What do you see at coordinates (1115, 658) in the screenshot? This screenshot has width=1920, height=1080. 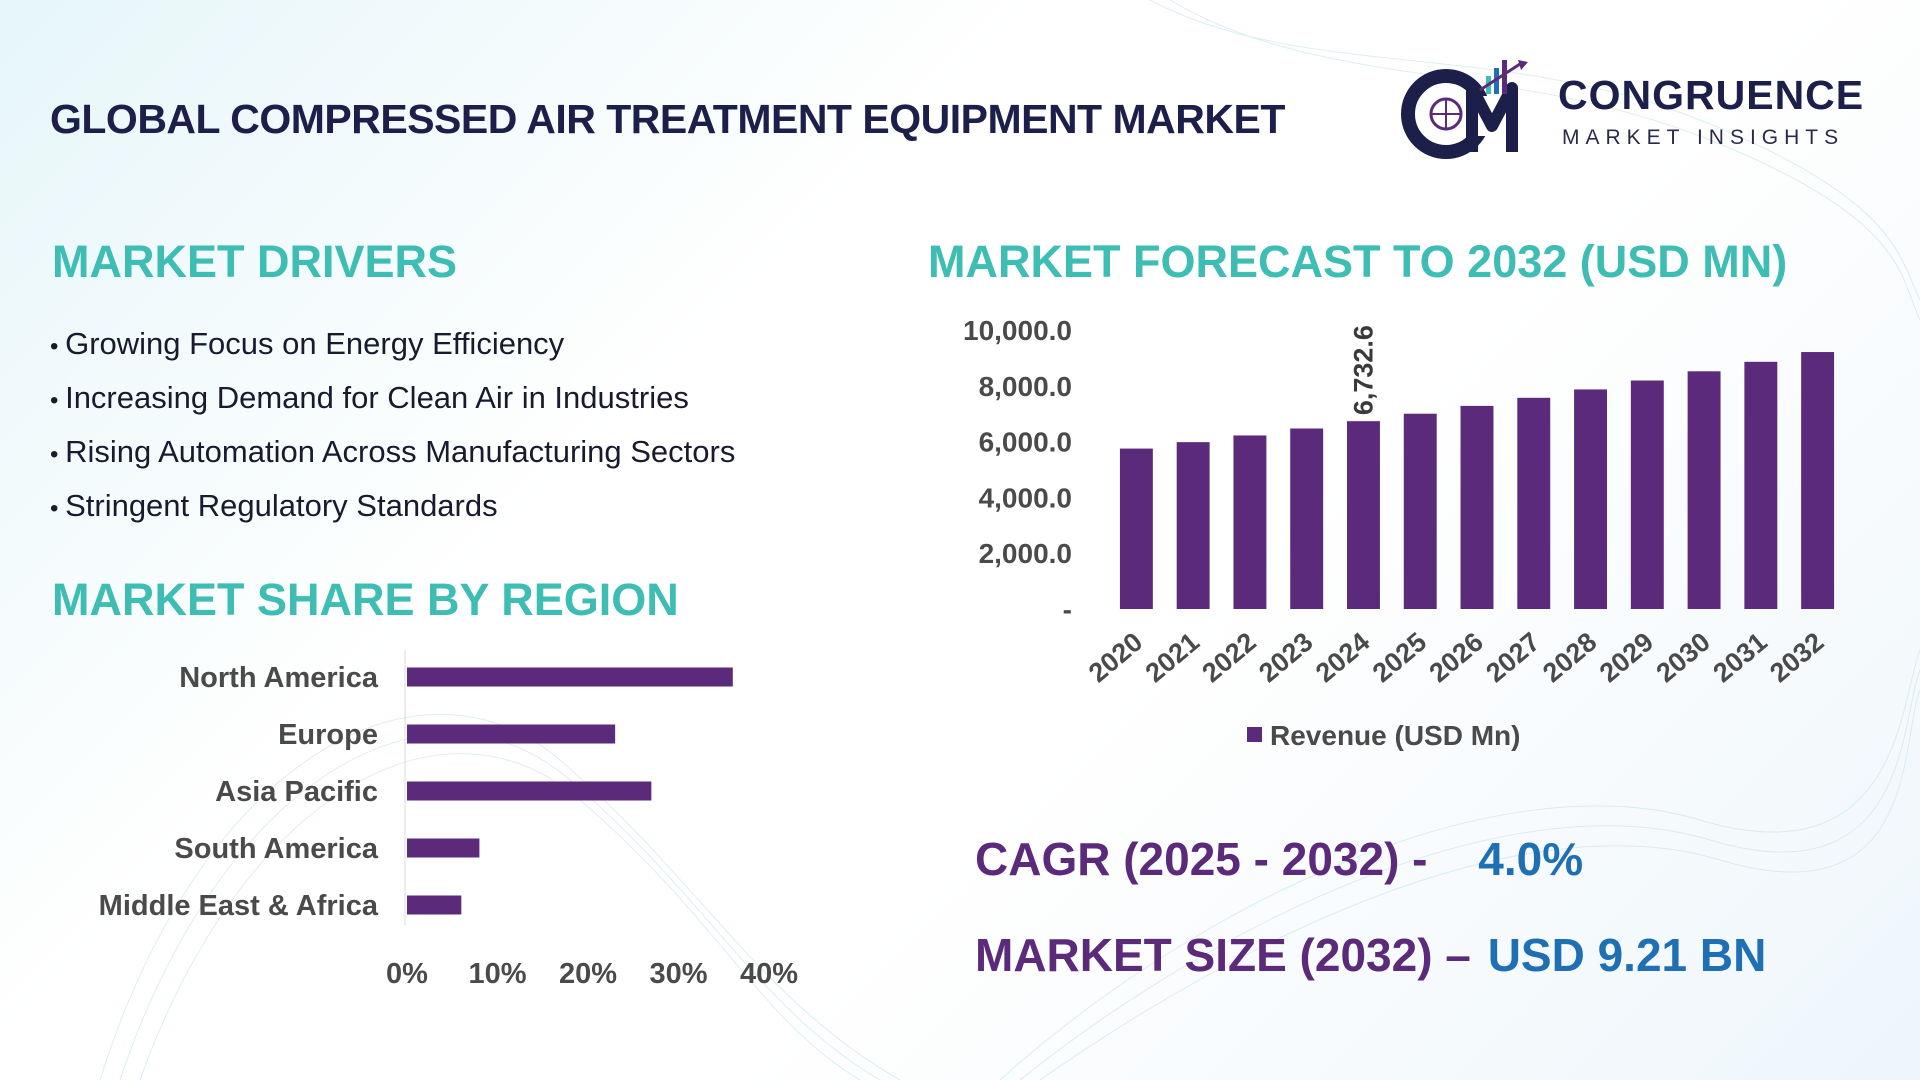 I see `x-tick-label: 2020` at bounding box center [1115, 658].